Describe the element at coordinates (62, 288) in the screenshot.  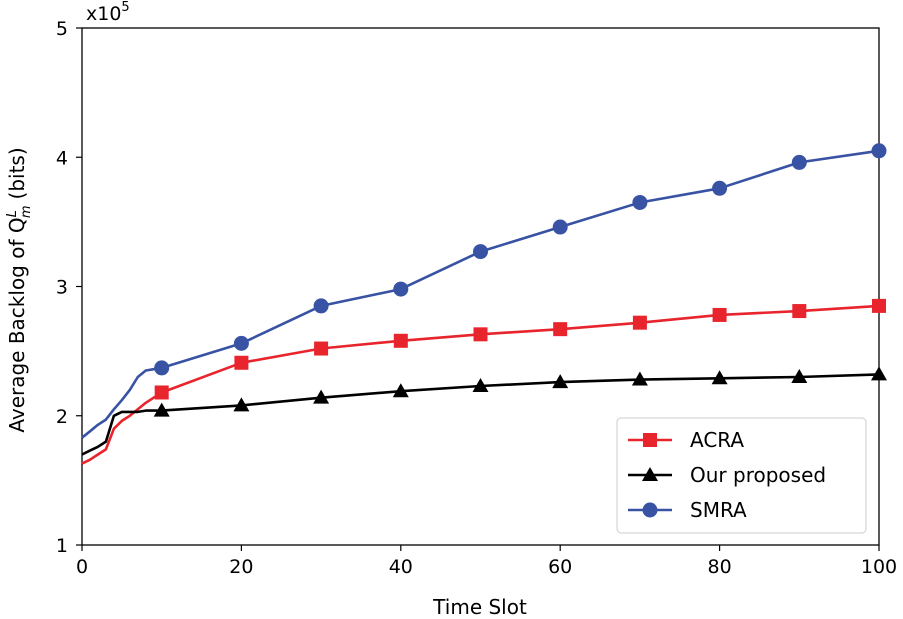
I see `y-tick-label: 3` at that location.